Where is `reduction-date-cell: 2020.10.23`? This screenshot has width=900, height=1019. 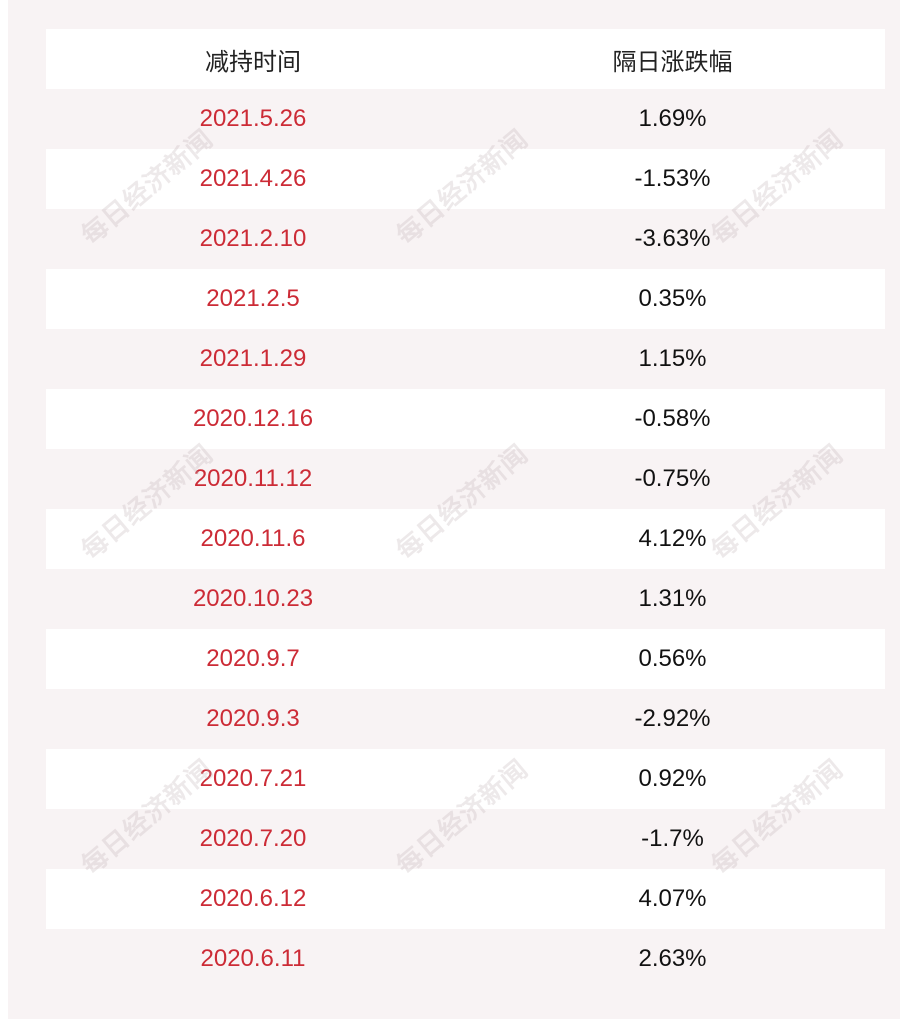
reduction-date-cell: 2020.10.23 is located at coordinates (253, 598).